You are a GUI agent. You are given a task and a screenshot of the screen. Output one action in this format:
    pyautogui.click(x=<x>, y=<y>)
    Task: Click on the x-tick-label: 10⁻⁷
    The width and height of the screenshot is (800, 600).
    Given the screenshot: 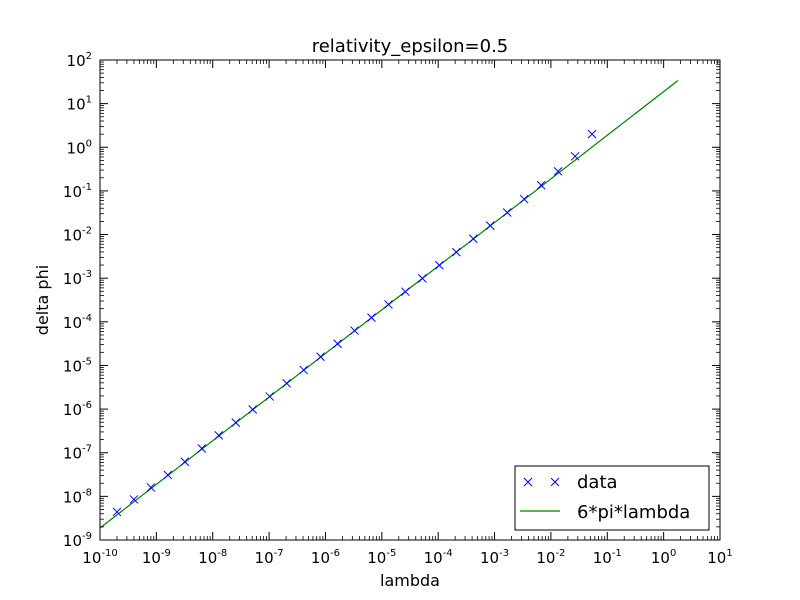 What is the action you would take?
    pyautogui.click(x=269, y=557)
    